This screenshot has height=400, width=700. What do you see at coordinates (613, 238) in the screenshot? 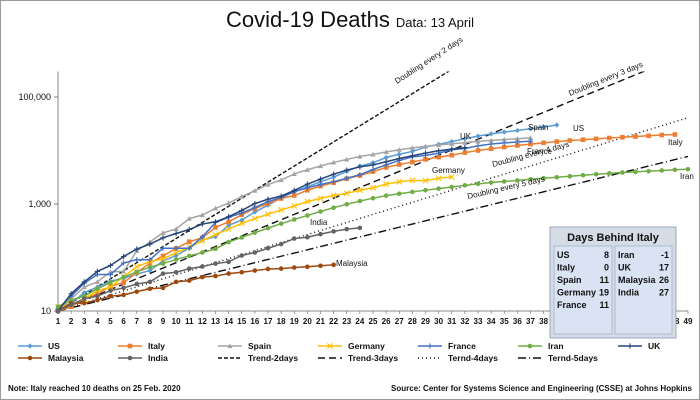
I see `table-title: Days Behind Italy` at bounding box center [613, 238].